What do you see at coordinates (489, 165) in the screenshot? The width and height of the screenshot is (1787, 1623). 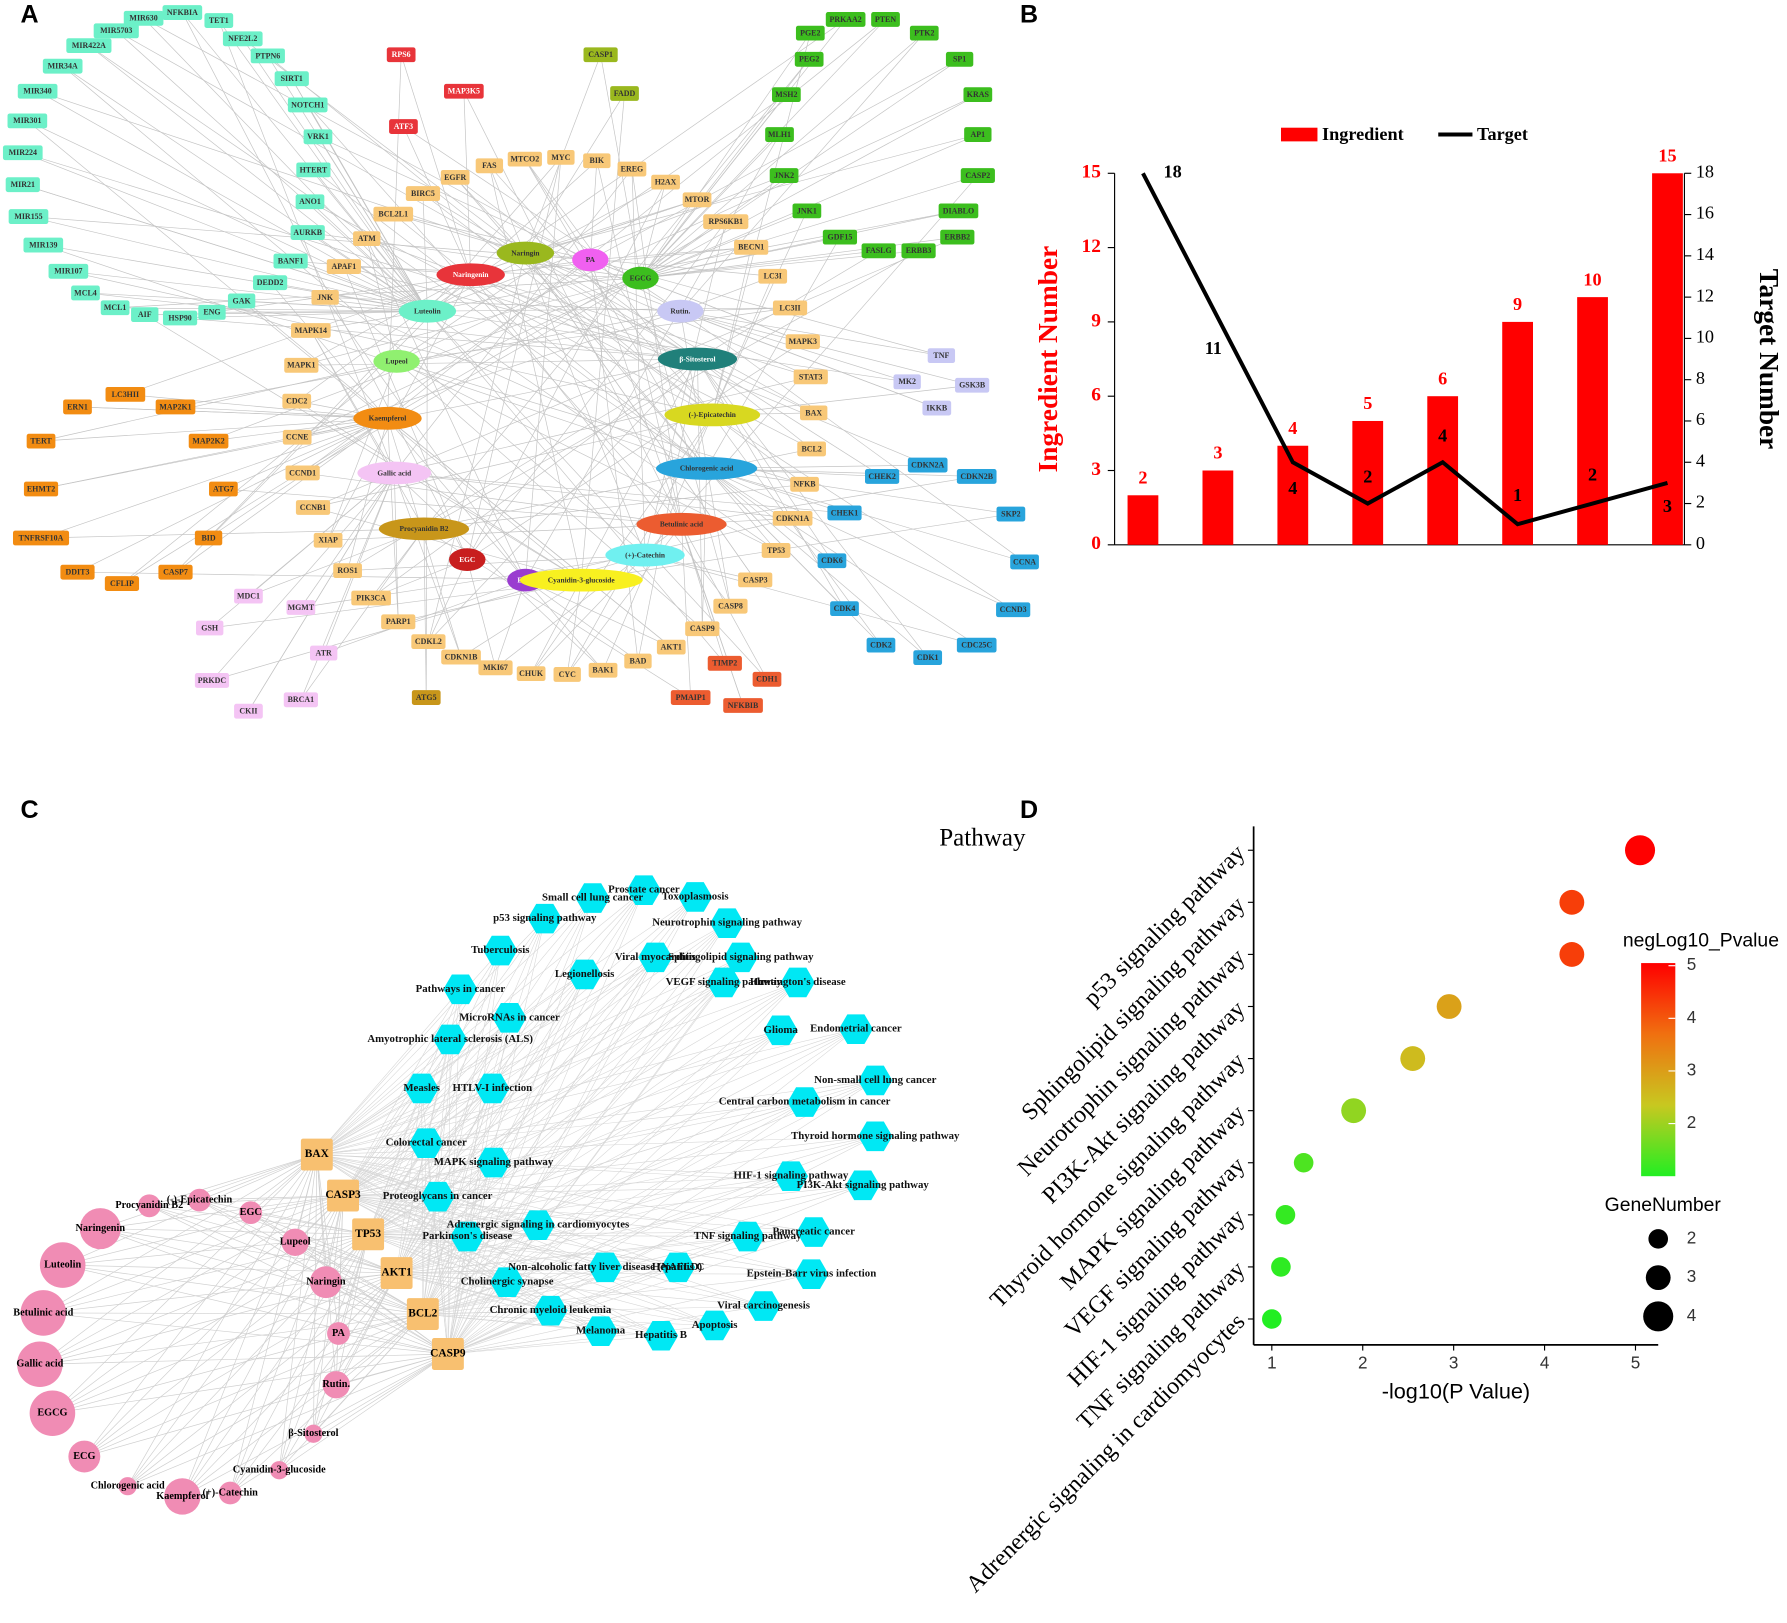 I see `target-label: FAS` at bounding box center [489, 165].